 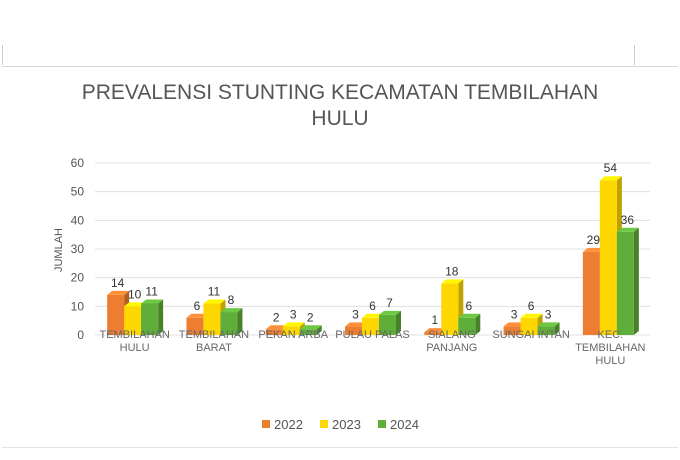 I want to click on legend-label: 2022, so click(x=288, y=424).